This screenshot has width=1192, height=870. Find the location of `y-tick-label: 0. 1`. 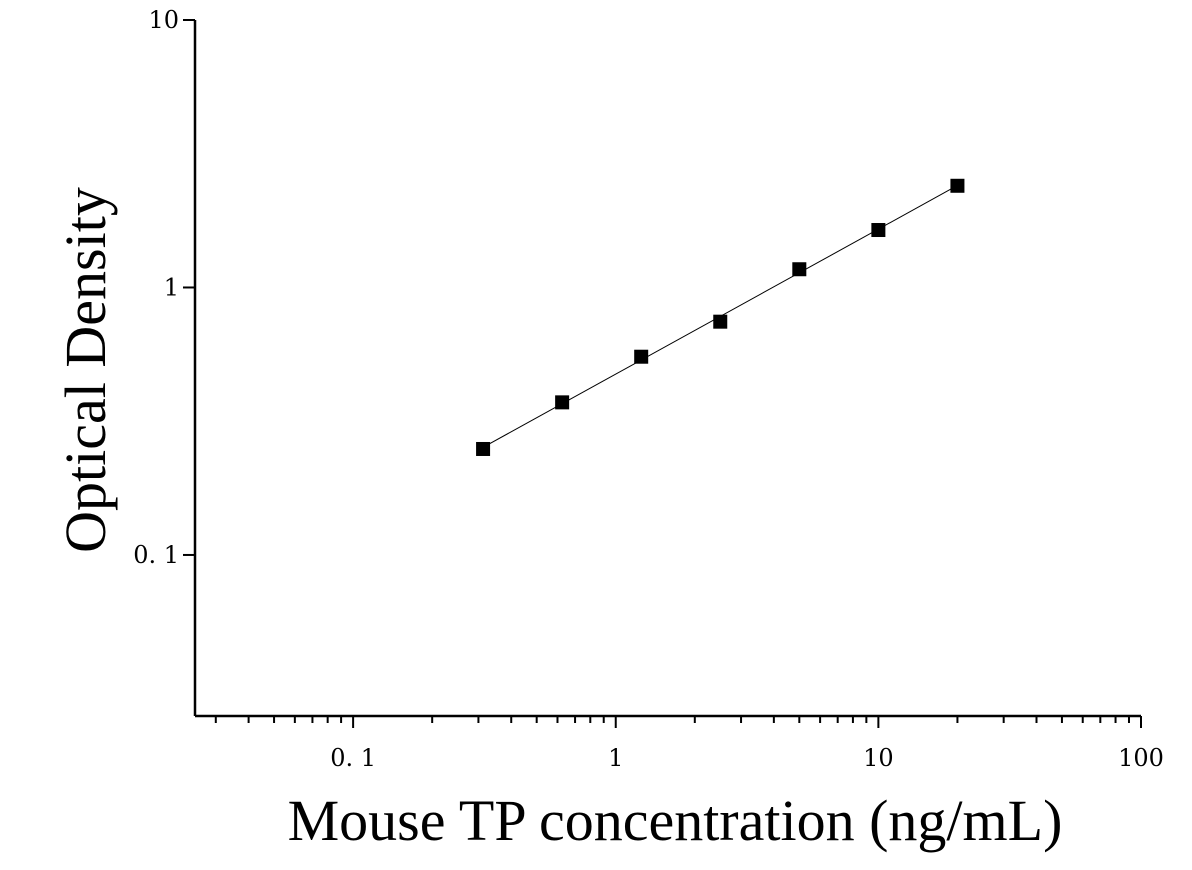

y-tick-label: 0. 1 is located at coordinates (156, 555).